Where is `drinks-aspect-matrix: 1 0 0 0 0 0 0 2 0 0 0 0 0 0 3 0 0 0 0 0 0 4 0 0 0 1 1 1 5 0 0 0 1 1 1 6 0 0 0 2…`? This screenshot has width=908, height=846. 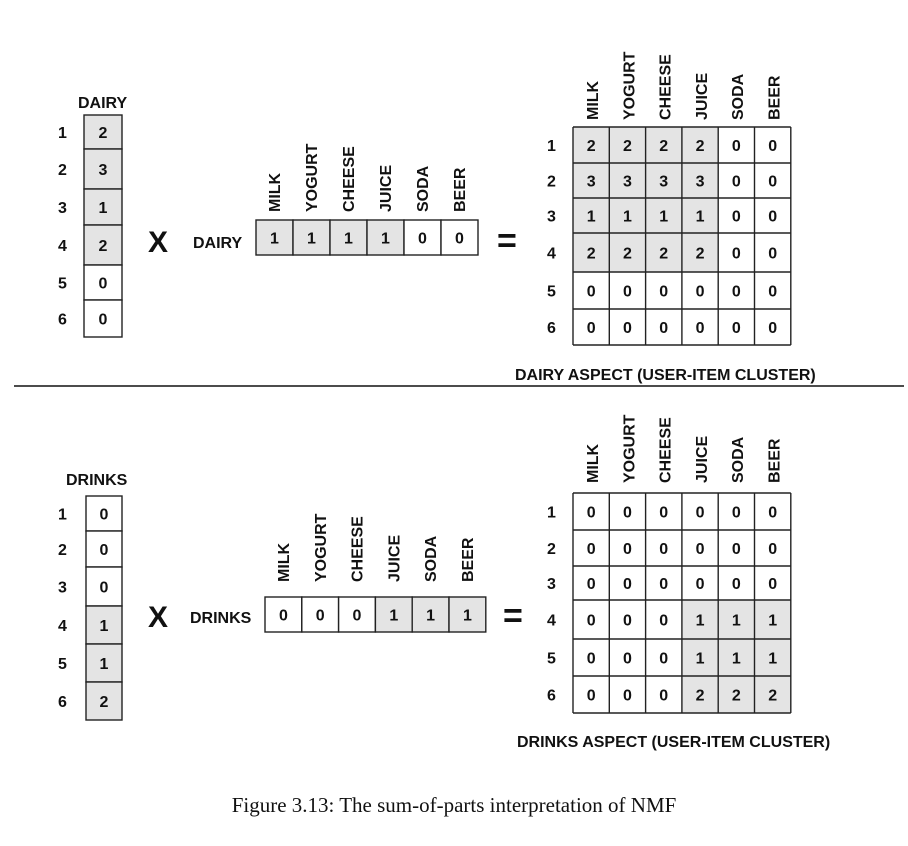 drinks-aspect-matrix: 1 0 0 0 0 0 0 2 0 0 0 0 0 0 3 0 0 0 0 0 0 4 0 0 0 1 1 1 5 0 0 0 1 1 1 6 0 0 0 2… is located at coordinates (669, 564).